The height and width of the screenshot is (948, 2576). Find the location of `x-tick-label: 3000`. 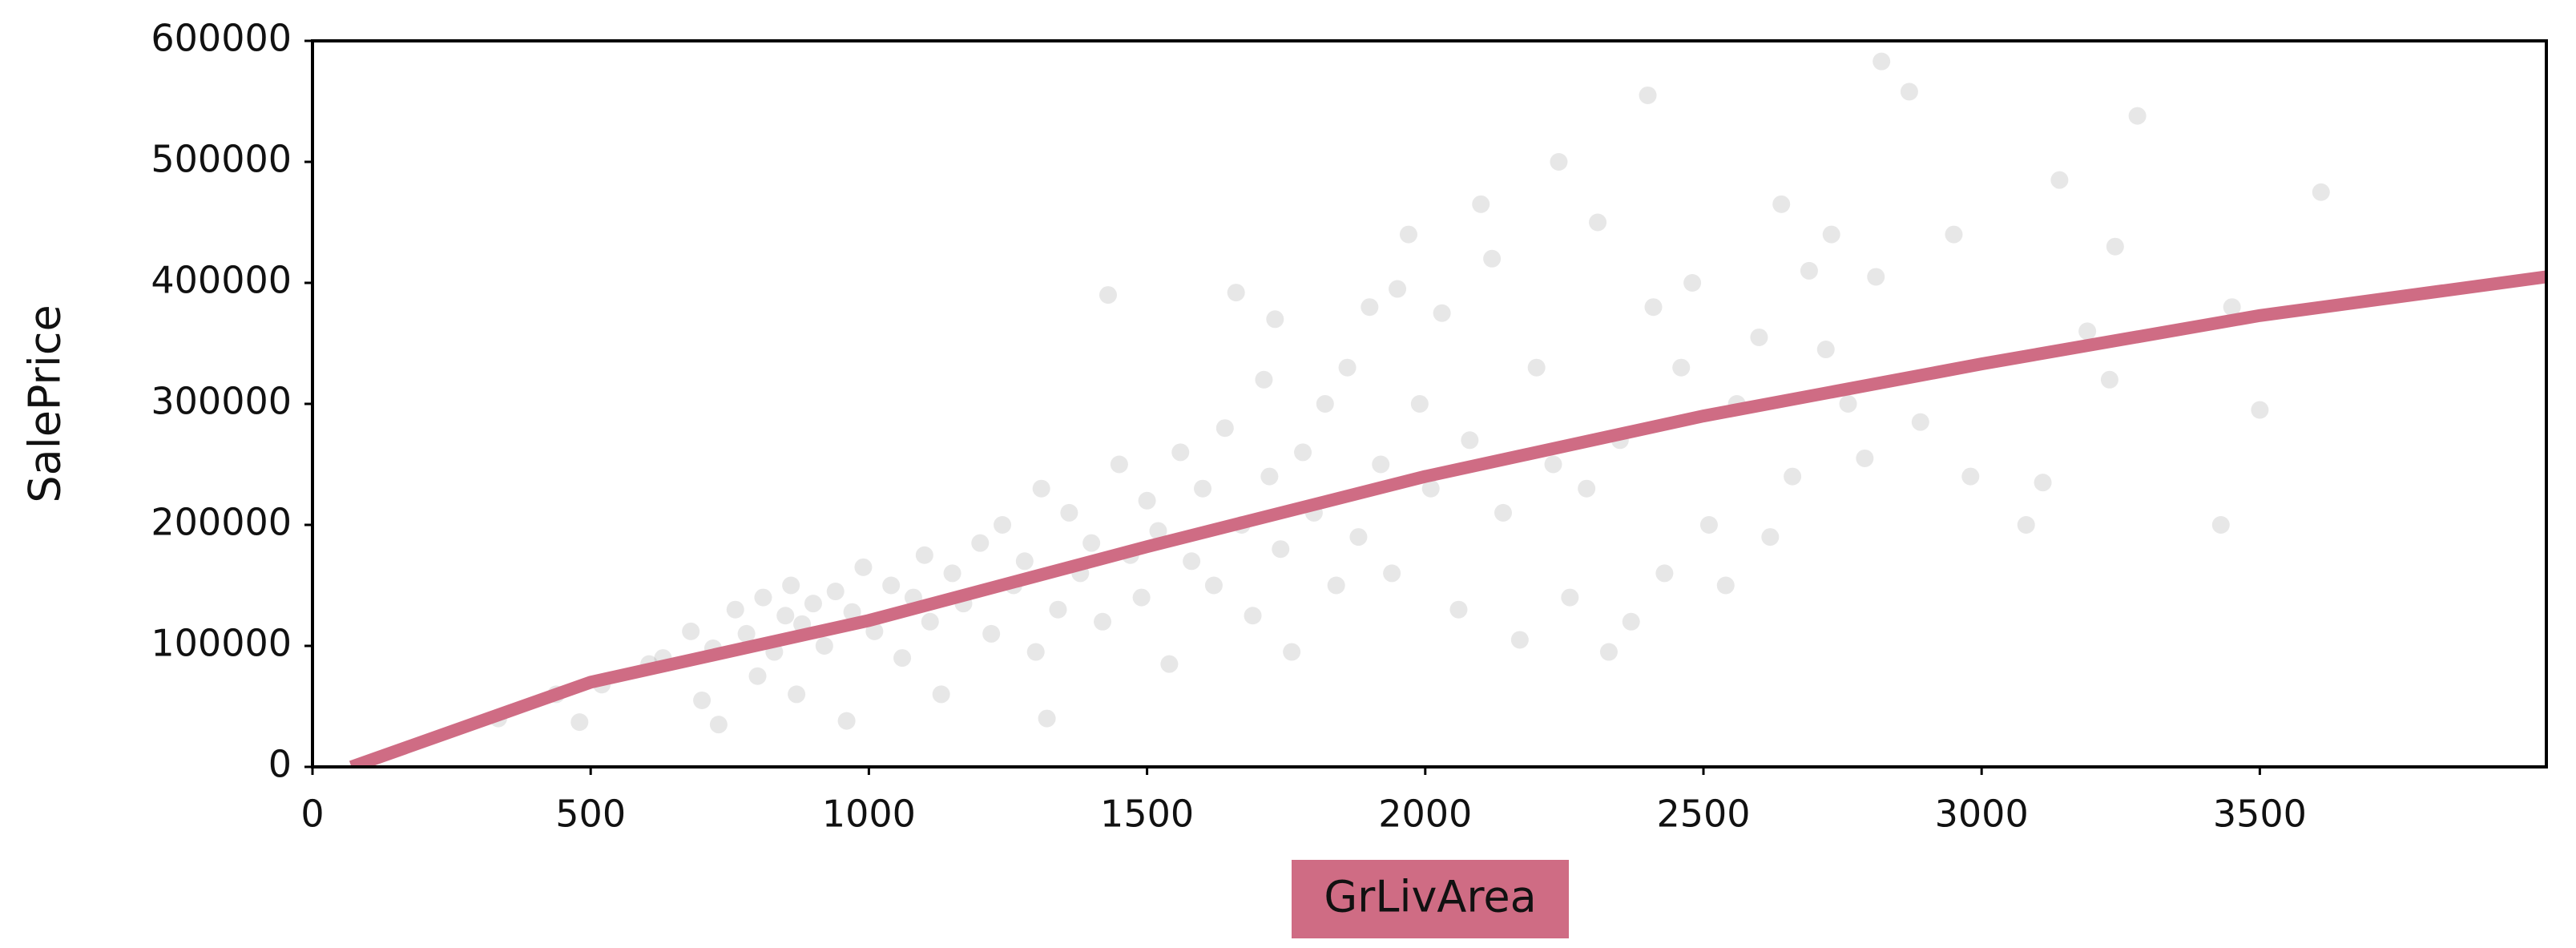

x-tick-label: 3000 is located at coordinates (1982, 814).